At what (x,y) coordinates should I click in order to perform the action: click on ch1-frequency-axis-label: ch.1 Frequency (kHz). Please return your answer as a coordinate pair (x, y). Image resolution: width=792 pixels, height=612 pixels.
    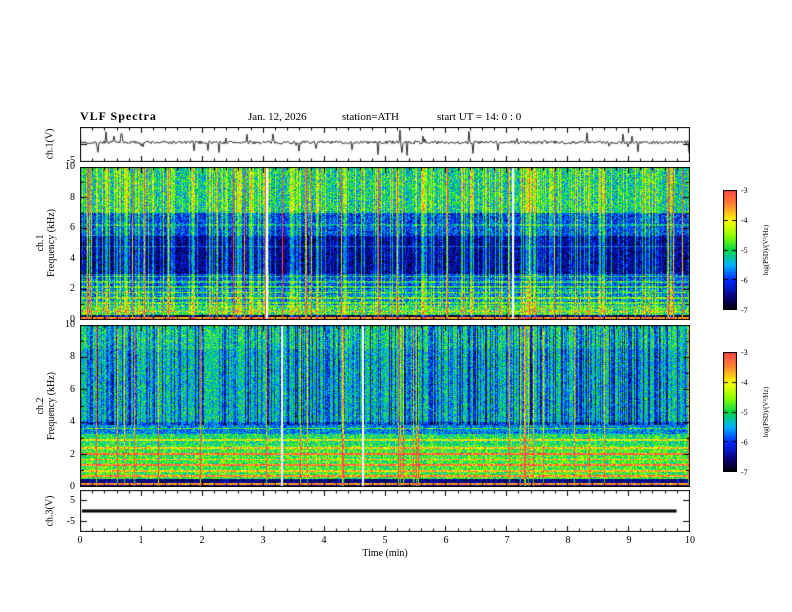
    Looking at the image, I should click on (46, 243).